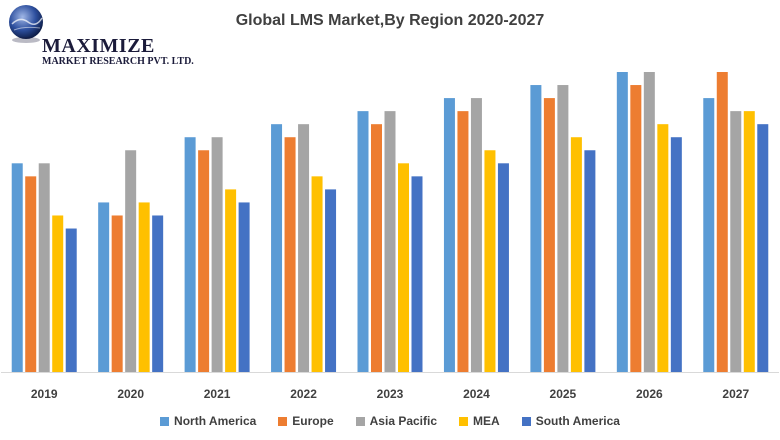 The height and width of the screenshot is (440, 780). Describe the element at coordinates (376, 248) in the screenshot. I see `bar-europe-2023` at that location.